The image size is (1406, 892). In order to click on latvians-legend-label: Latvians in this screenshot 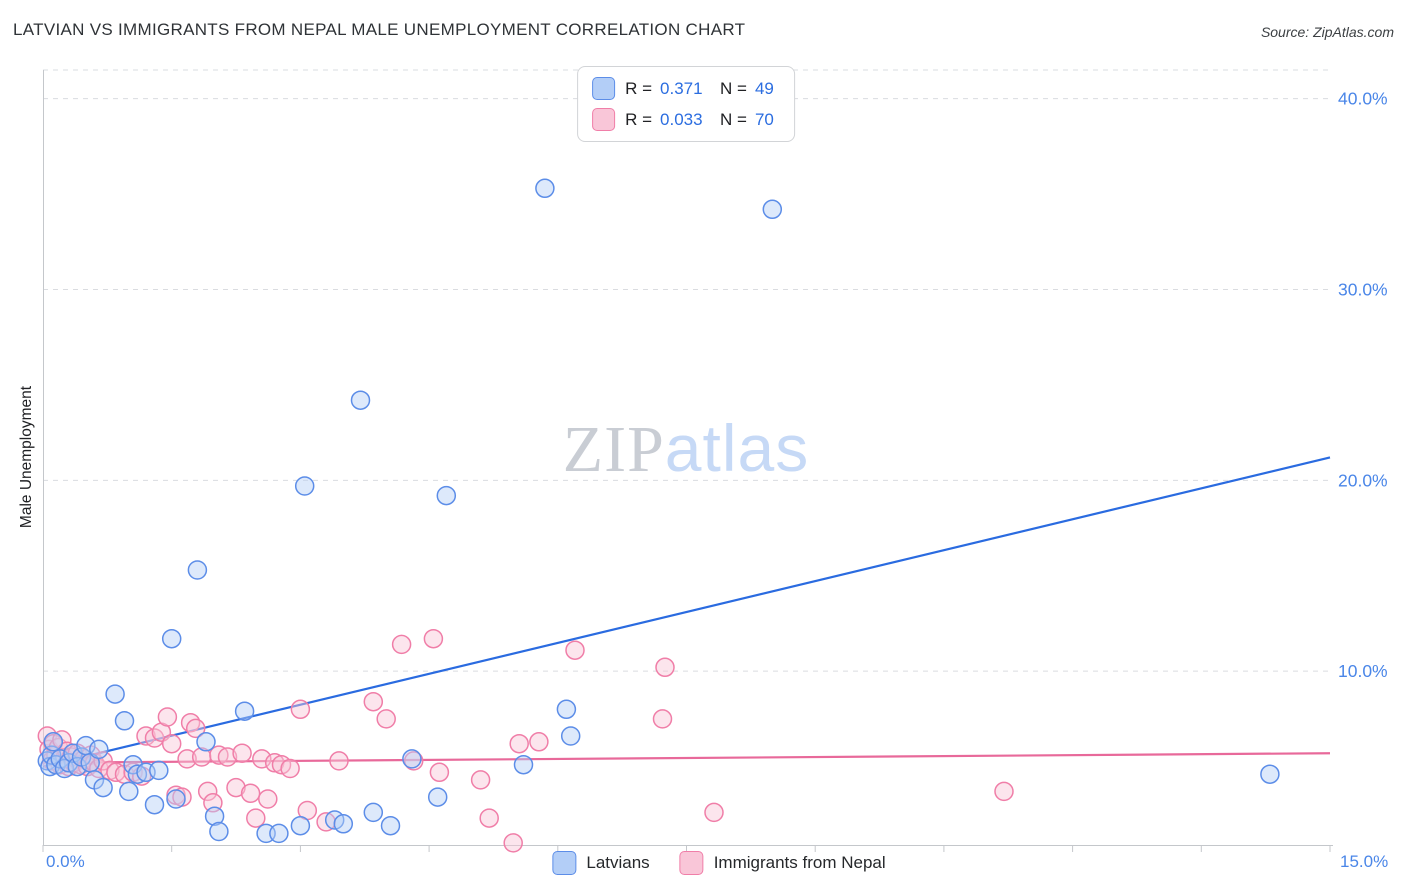, I will do `click(618, 862)`.